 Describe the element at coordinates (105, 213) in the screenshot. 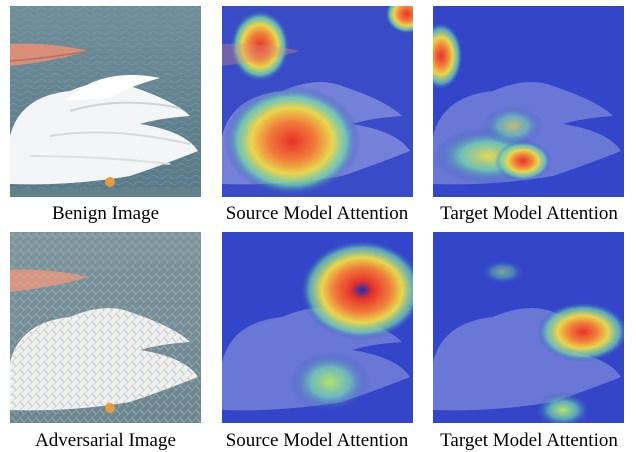

I see `caption-benign-image: Benign Image` at that location.